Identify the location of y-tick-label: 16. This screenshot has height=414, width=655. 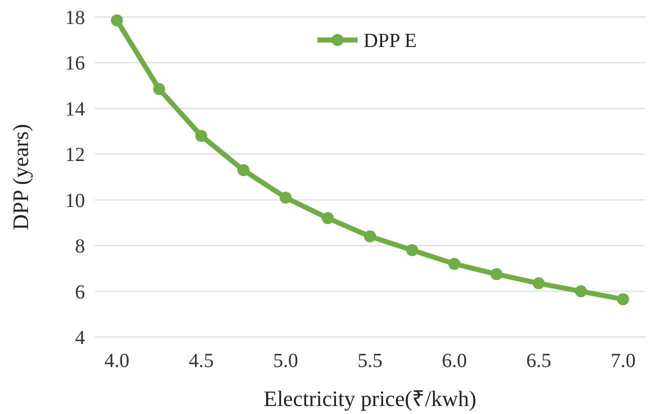
(75, 63).